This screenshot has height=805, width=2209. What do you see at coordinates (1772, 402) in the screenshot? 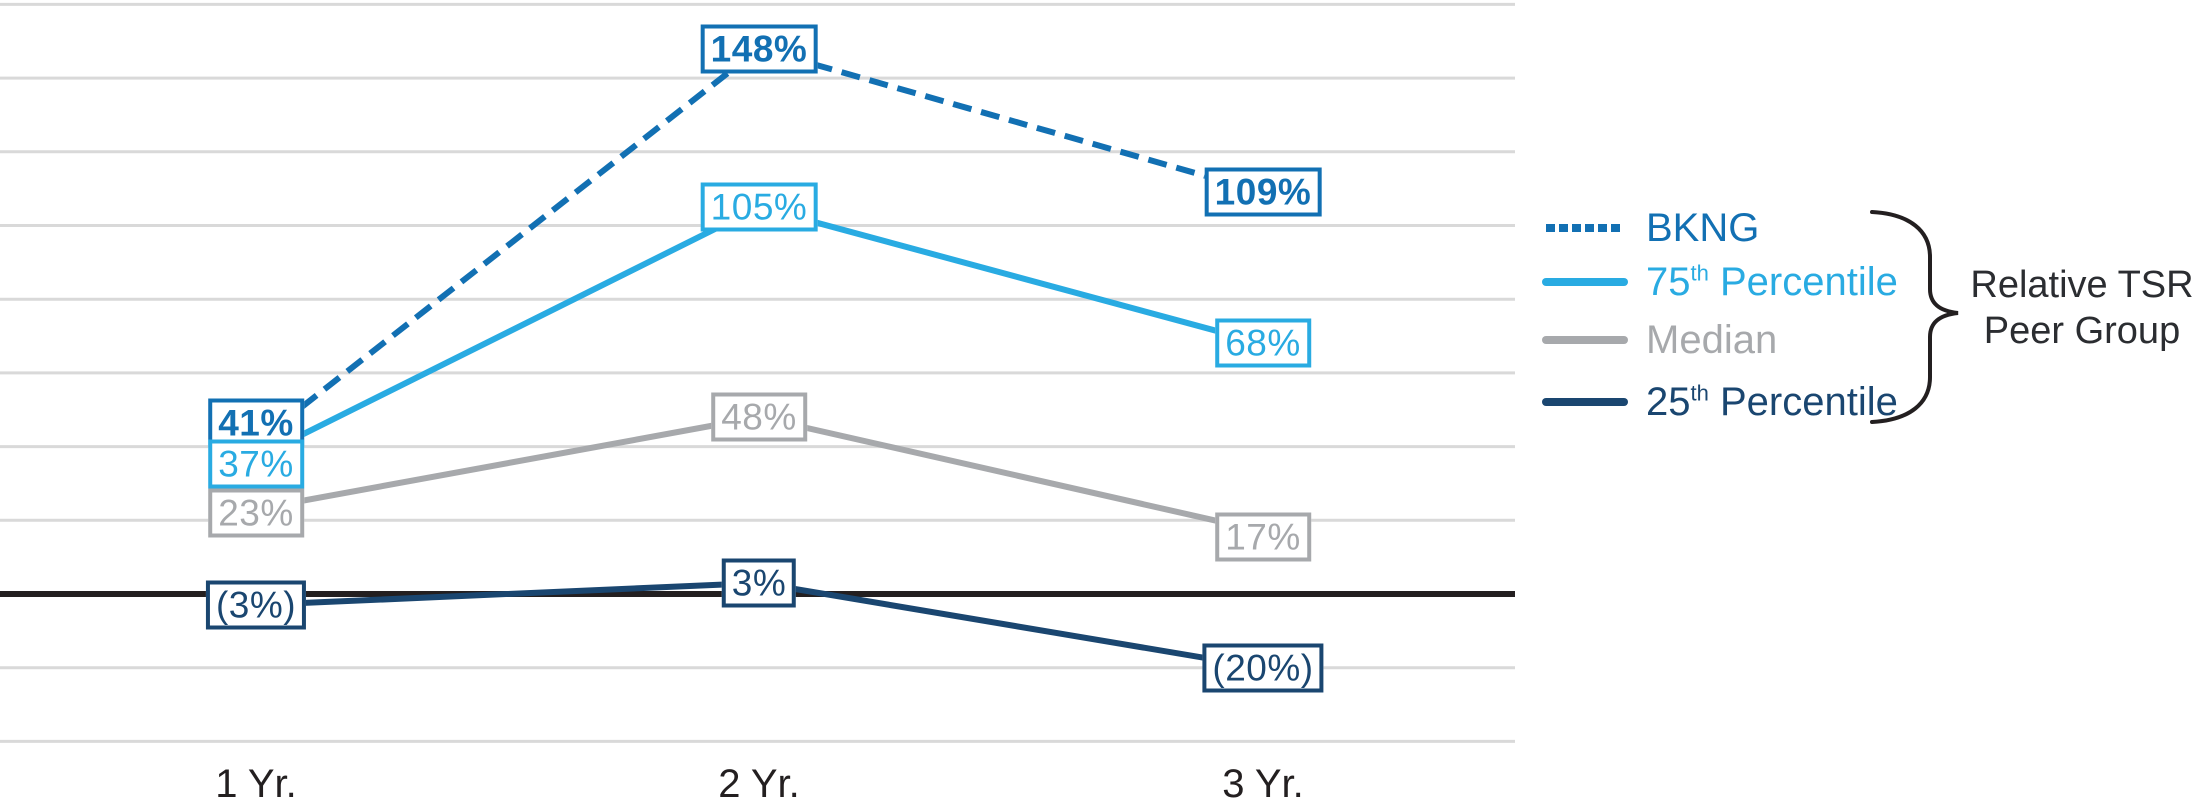
I see `legend-label: 25th Percentile` at bounding box center [1772, 402].